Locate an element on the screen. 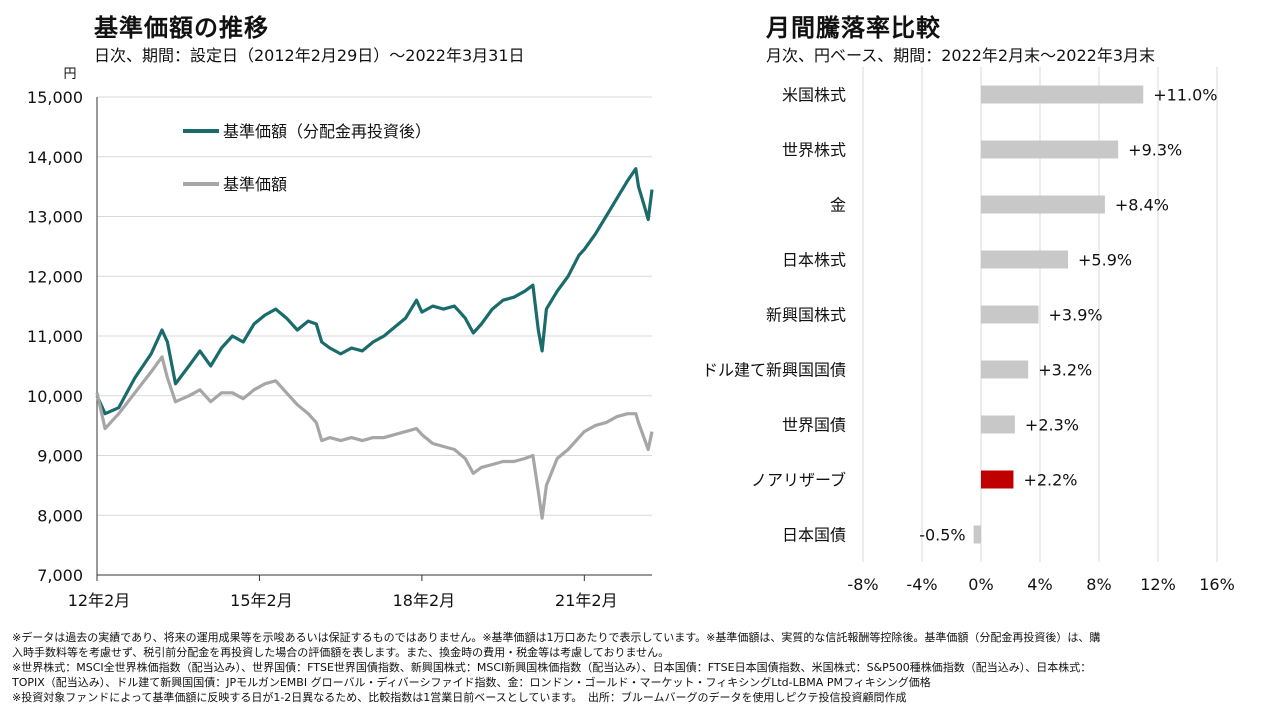 The image size is (1280, 713). data-label: +11.0% is located at coordinates (1185, 95).